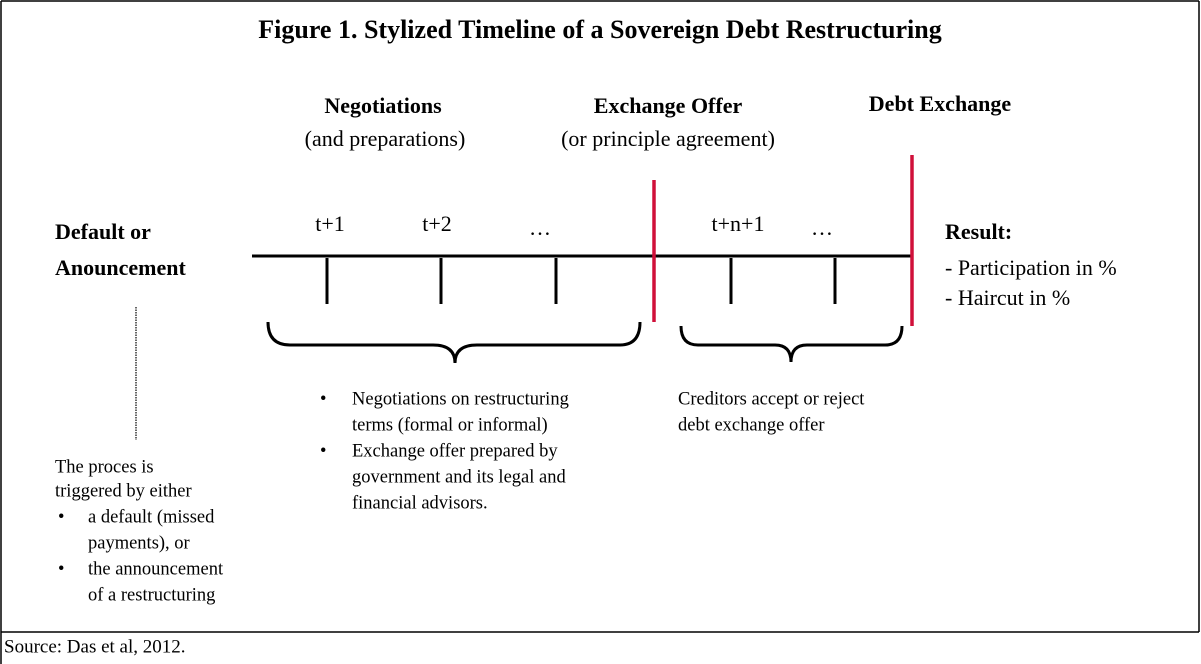  What do you see at coordinates (455, 451) in the screenshot?
I see `note-text: Exchange offer prepared by` at bounding box center [455, 451].